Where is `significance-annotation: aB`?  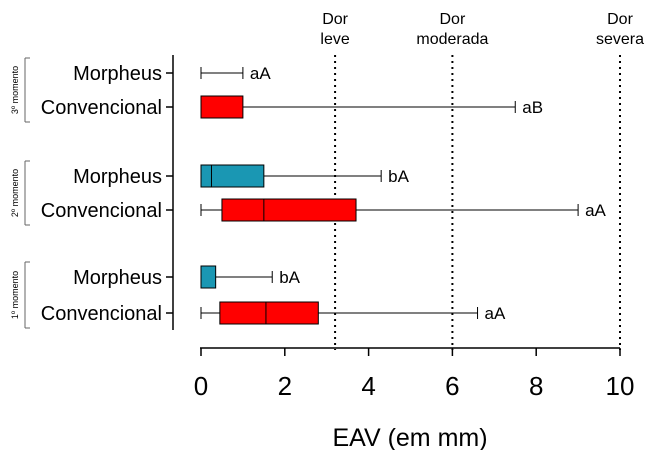
significance-annotation: aB is located at coordinates (532, 107).